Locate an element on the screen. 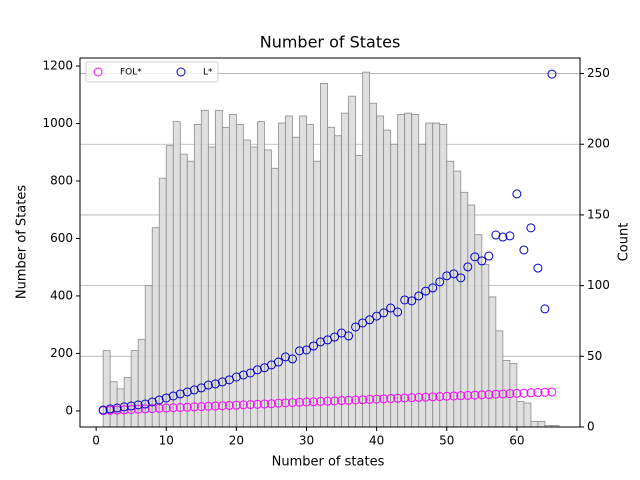  x-tick-label: 40 is located at coordinates (376, 441).